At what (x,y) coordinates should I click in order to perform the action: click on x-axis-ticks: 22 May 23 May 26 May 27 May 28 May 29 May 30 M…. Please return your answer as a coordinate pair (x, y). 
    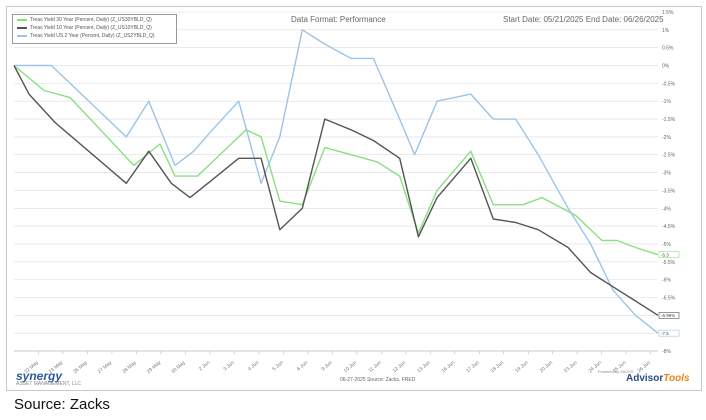
    Looking at the image, I should click on (337, 367).